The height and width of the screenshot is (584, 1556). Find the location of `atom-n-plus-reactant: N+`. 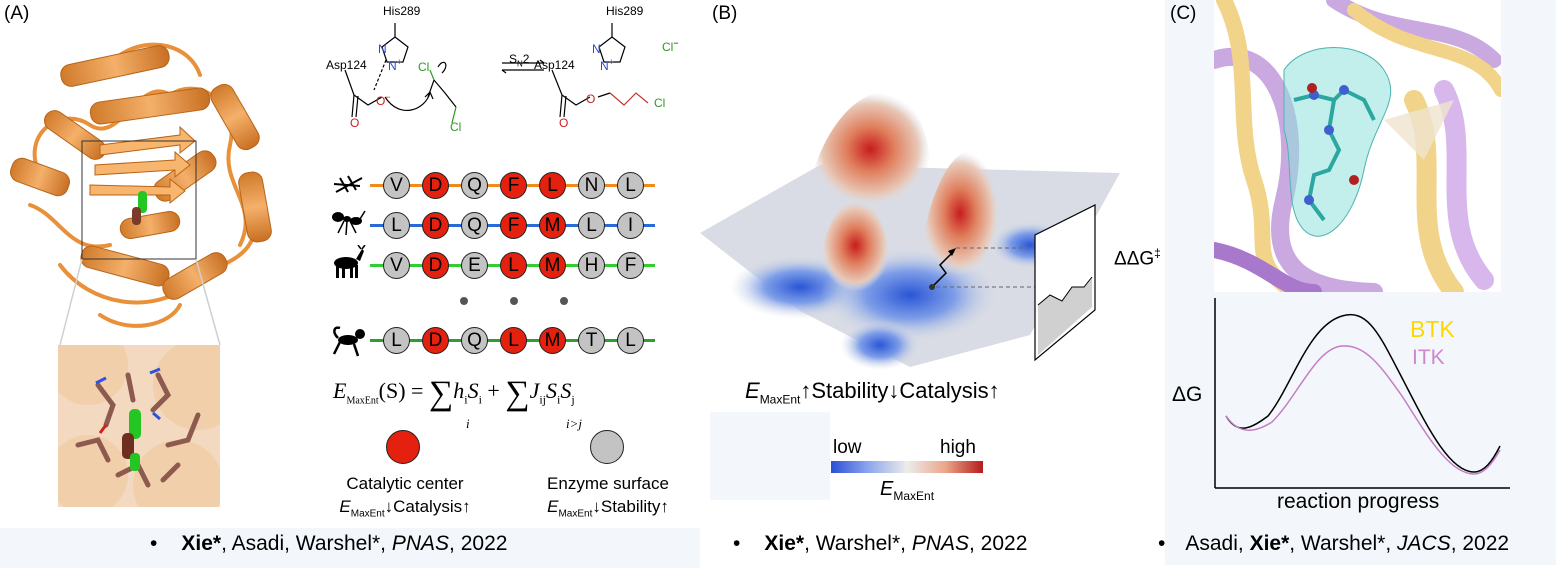

atom-n-plus-reactant: N+ is located at coordinates (395, 65).